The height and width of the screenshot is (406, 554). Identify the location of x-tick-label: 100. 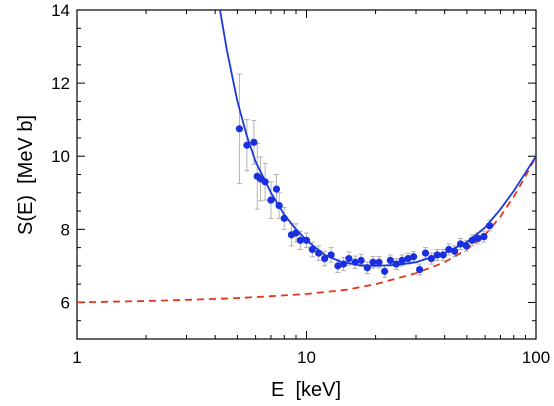
(536, 357).